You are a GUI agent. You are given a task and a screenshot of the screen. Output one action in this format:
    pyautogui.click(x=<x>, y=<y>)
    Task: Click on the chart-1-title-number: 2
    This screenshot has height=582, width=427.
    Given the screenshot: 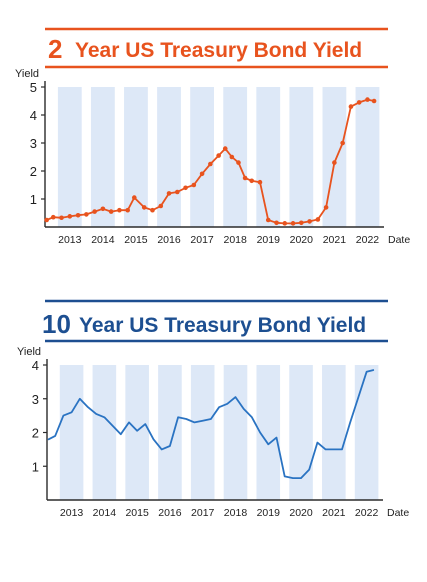 What is the action you would take?
    pyautogui.click(x=55, y=49)
    